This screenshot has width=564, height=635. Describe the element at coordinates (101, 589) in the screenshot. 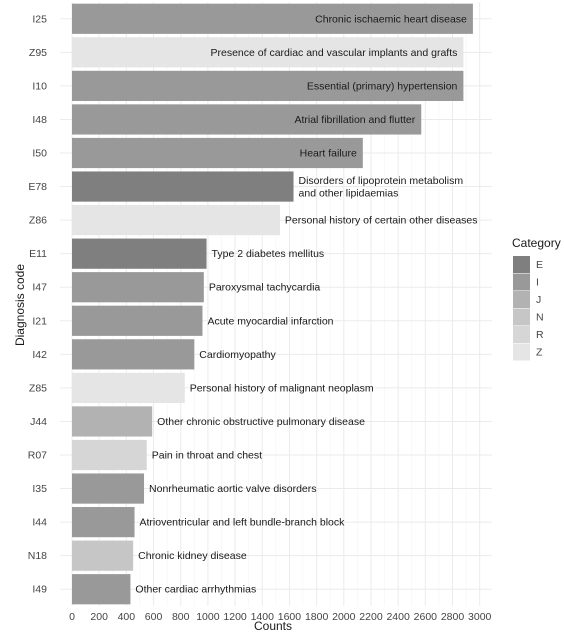

I see `bar-i49` at that location.